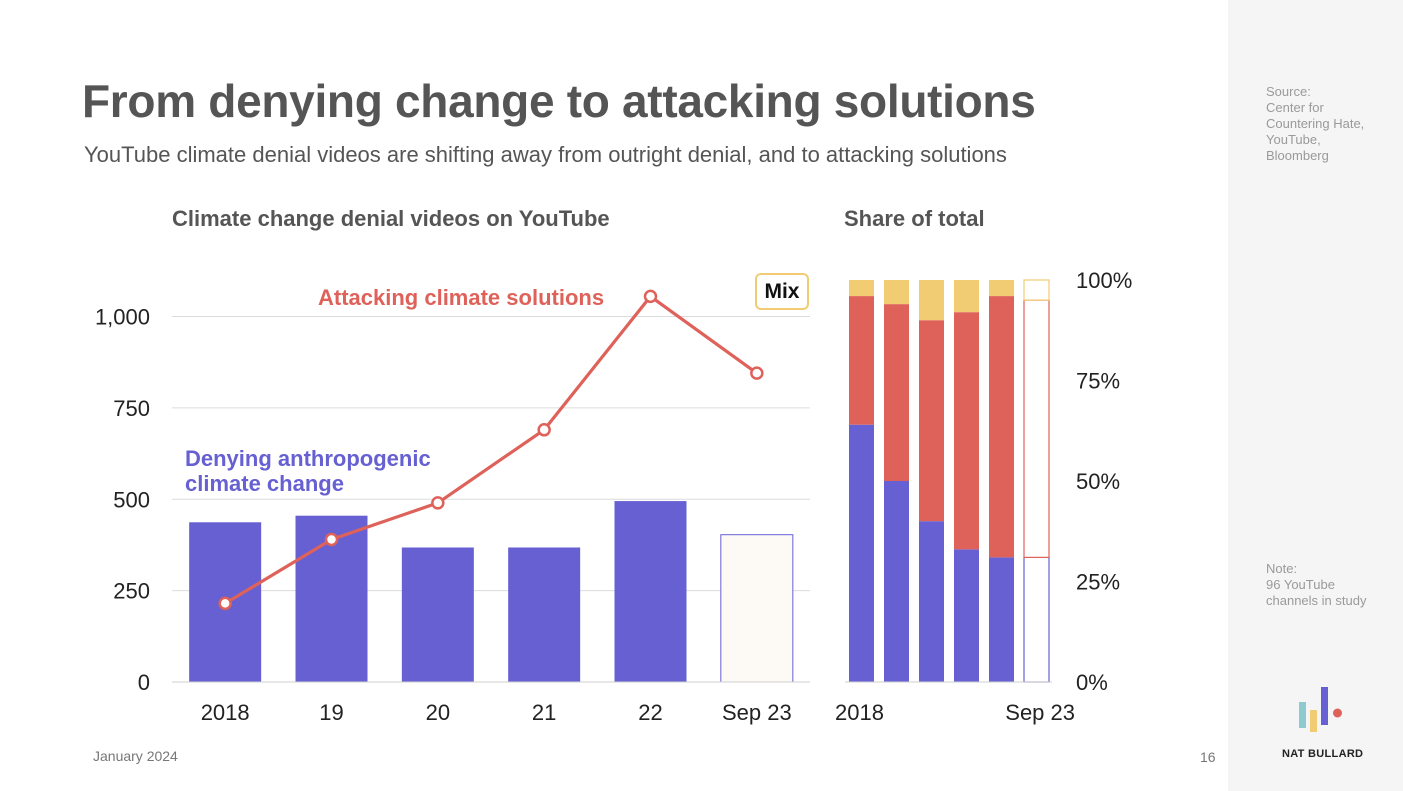 This screenshot has width=1403, height=791. What do you see at coordinates (1098, 381) in the screenshot?
I see `share-y-tick-label: 75%` at bounding box center [1098, 381].